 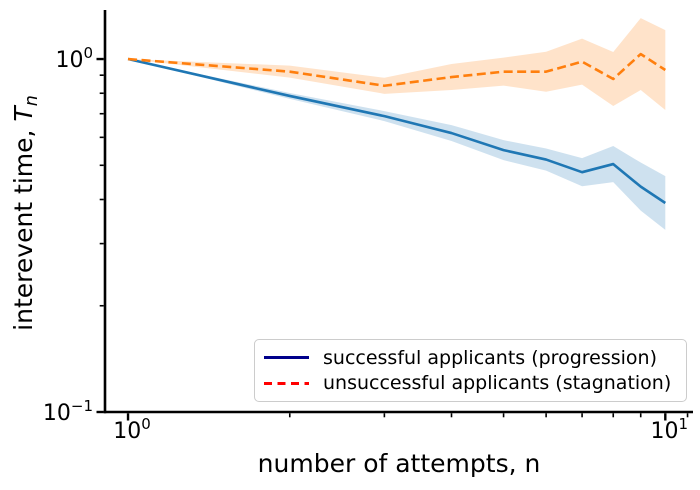 What do you see at coordinates (23, 226) in the screenshot?
I see `y-axis-label-text: interevent time,` at bounding box center [23, 226].